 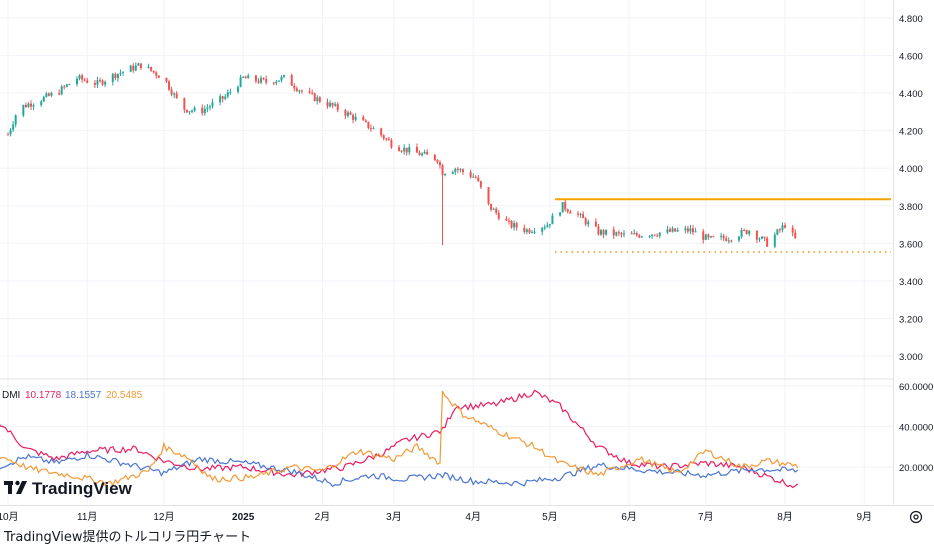 I want to click on time-tick-label: 7月, so click(x=706, y=517).